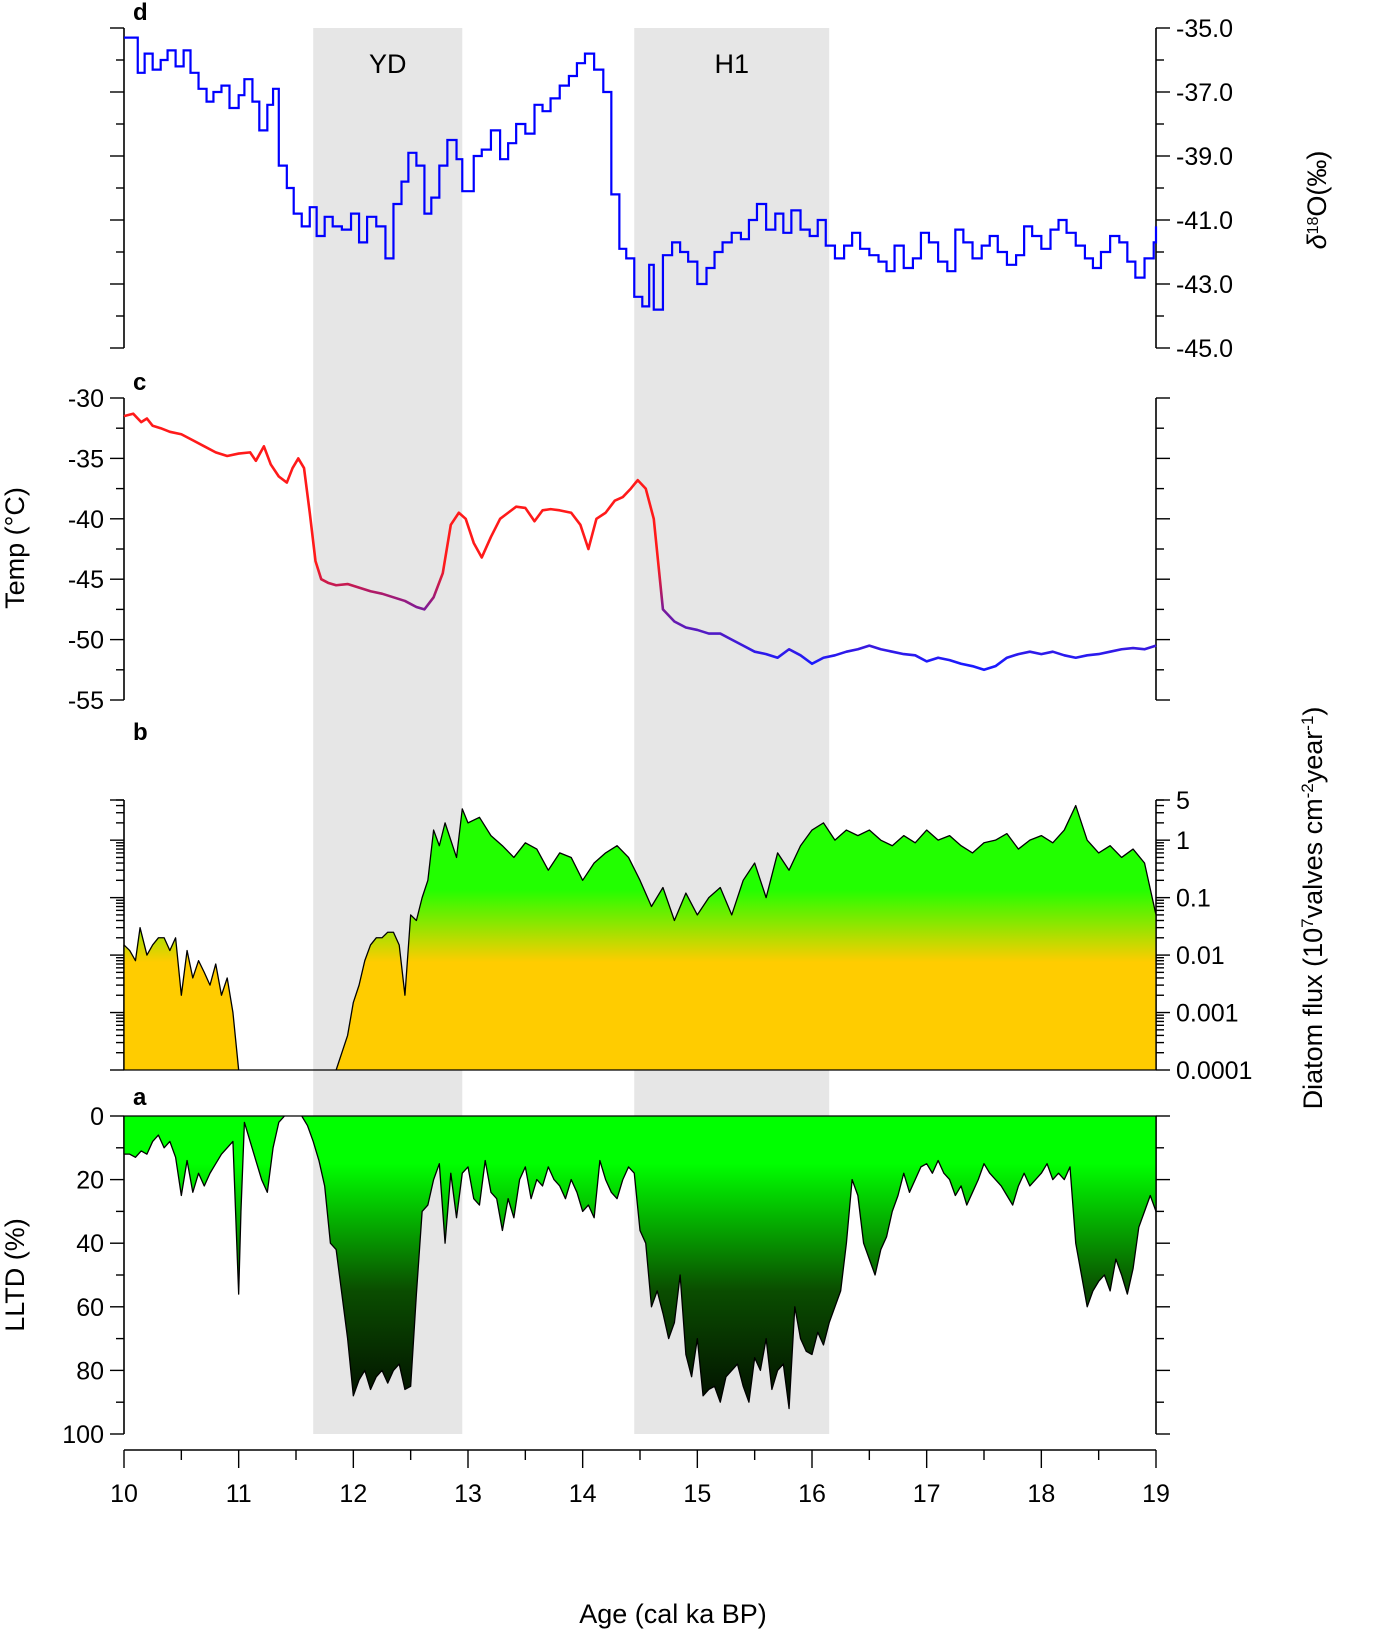 Image resolution: width=1385 pixels, height=1633 pixels. What do you see at coordinates (641, 173) in the screenshot?
I see `d18o-series-line` at bounding box center [641, 173].